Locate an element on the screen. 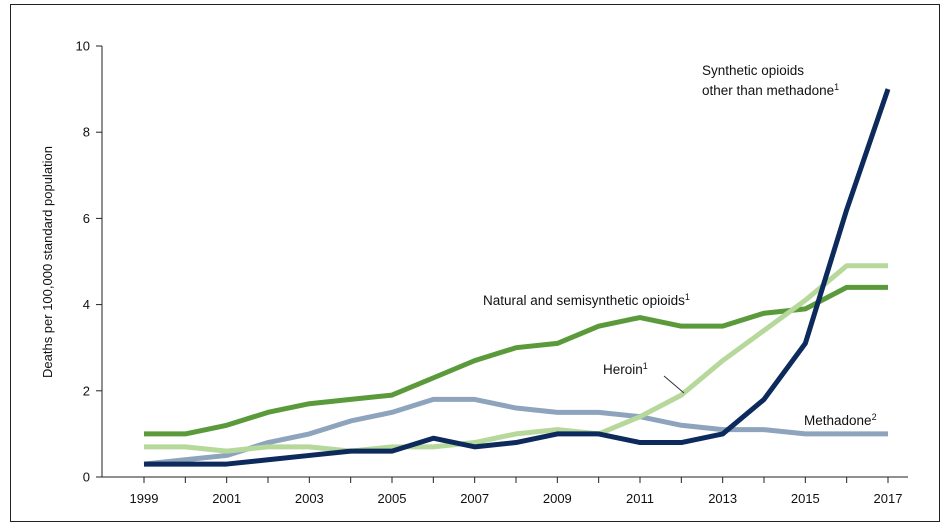  y-tick-label: 8 is located at coordinates (86, 132).